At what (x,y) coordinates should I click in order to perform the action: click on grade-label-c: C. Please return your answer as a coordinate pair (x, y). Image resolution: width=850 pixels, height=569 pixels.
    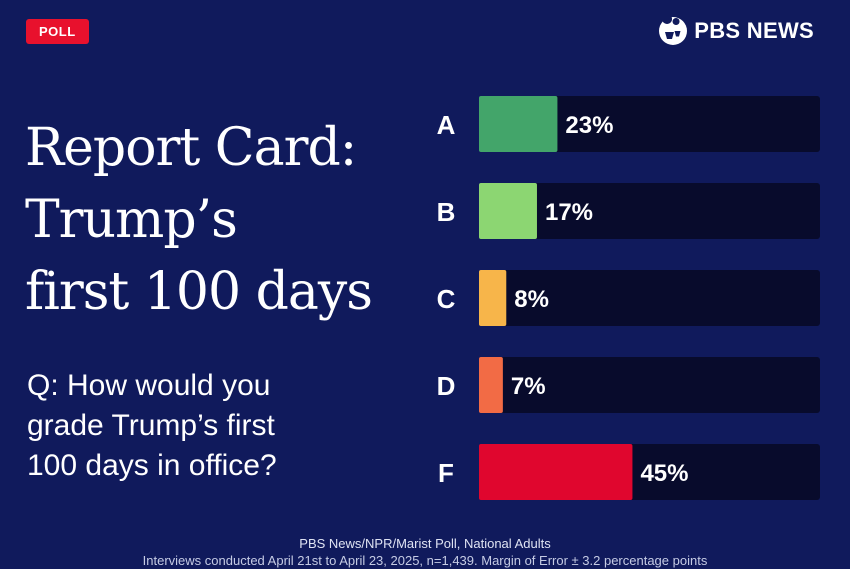
    Looking at the image, I should click on (446, 299).